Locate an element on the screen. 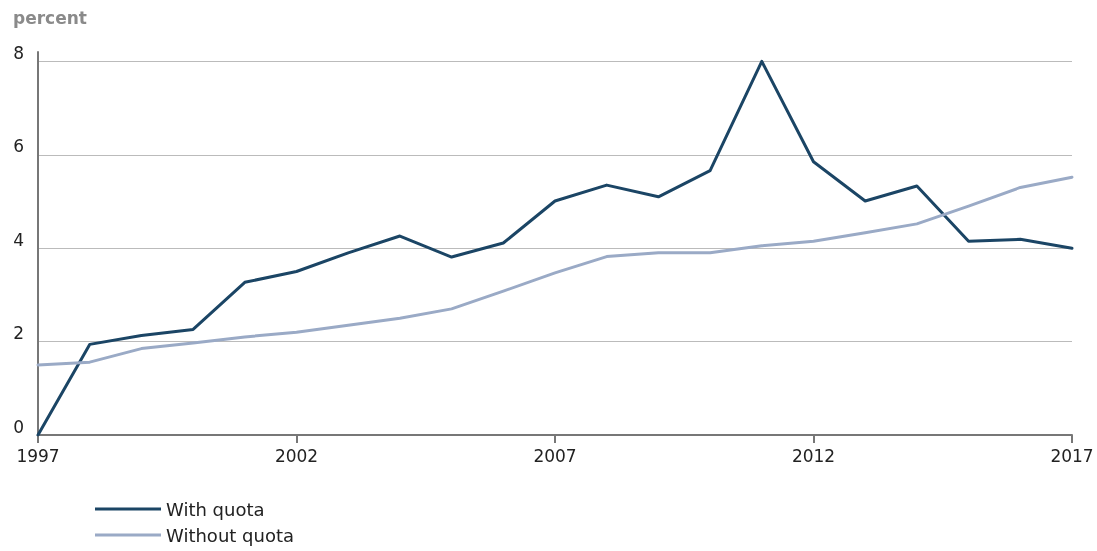  y-axis-title: percent is located at coordinates (50, 17).